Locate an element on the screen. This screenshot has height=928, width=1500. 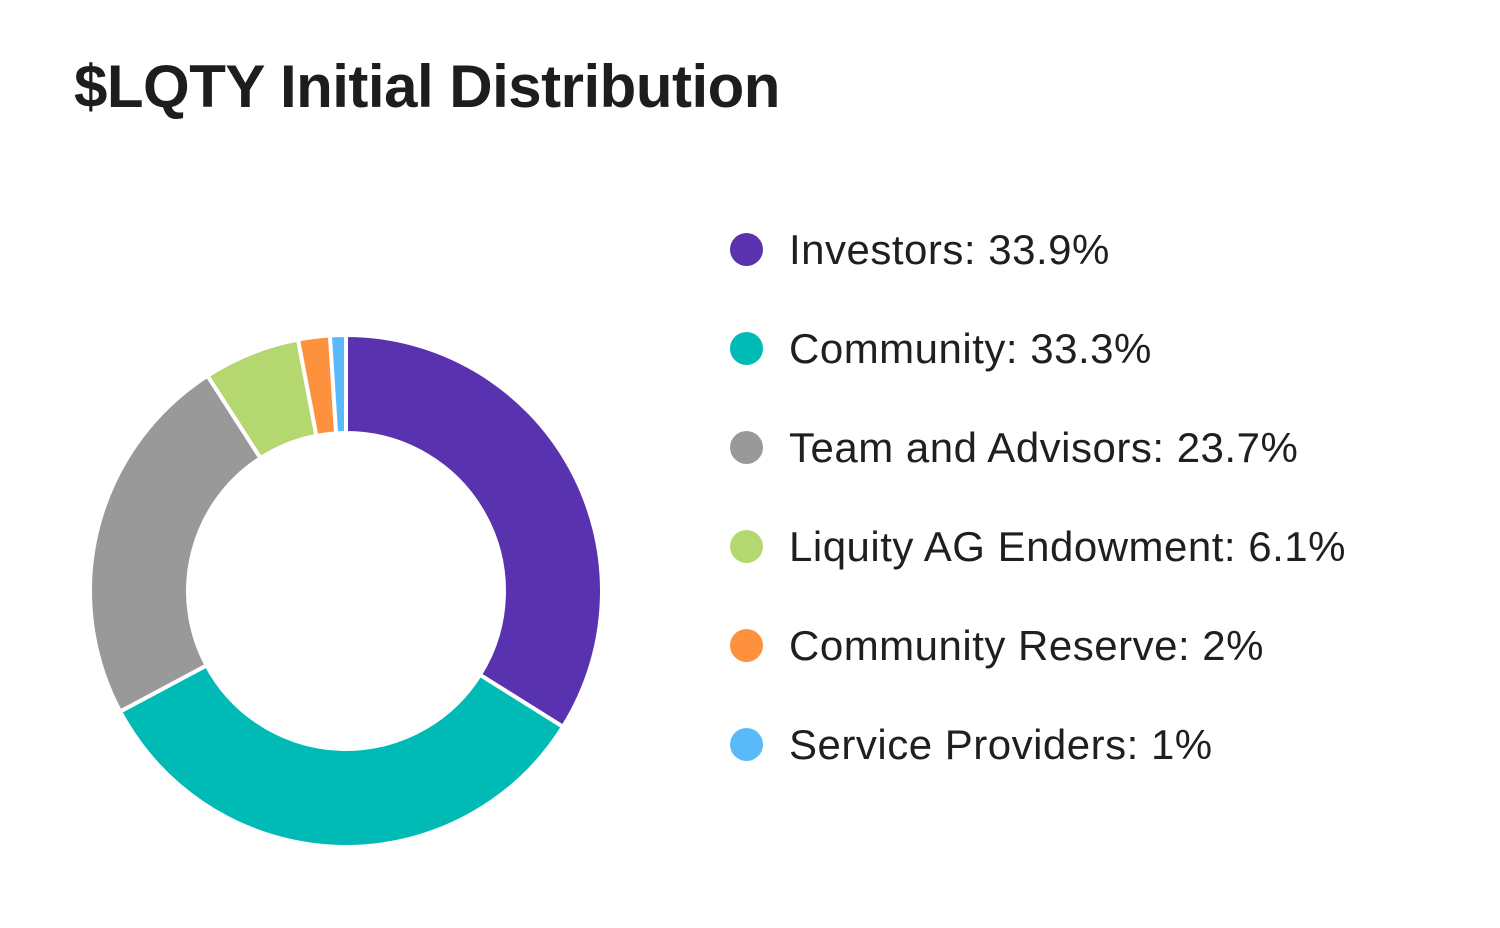
legend-item-investors: Investors: 33.9% is located at coordinates (1038, 249).